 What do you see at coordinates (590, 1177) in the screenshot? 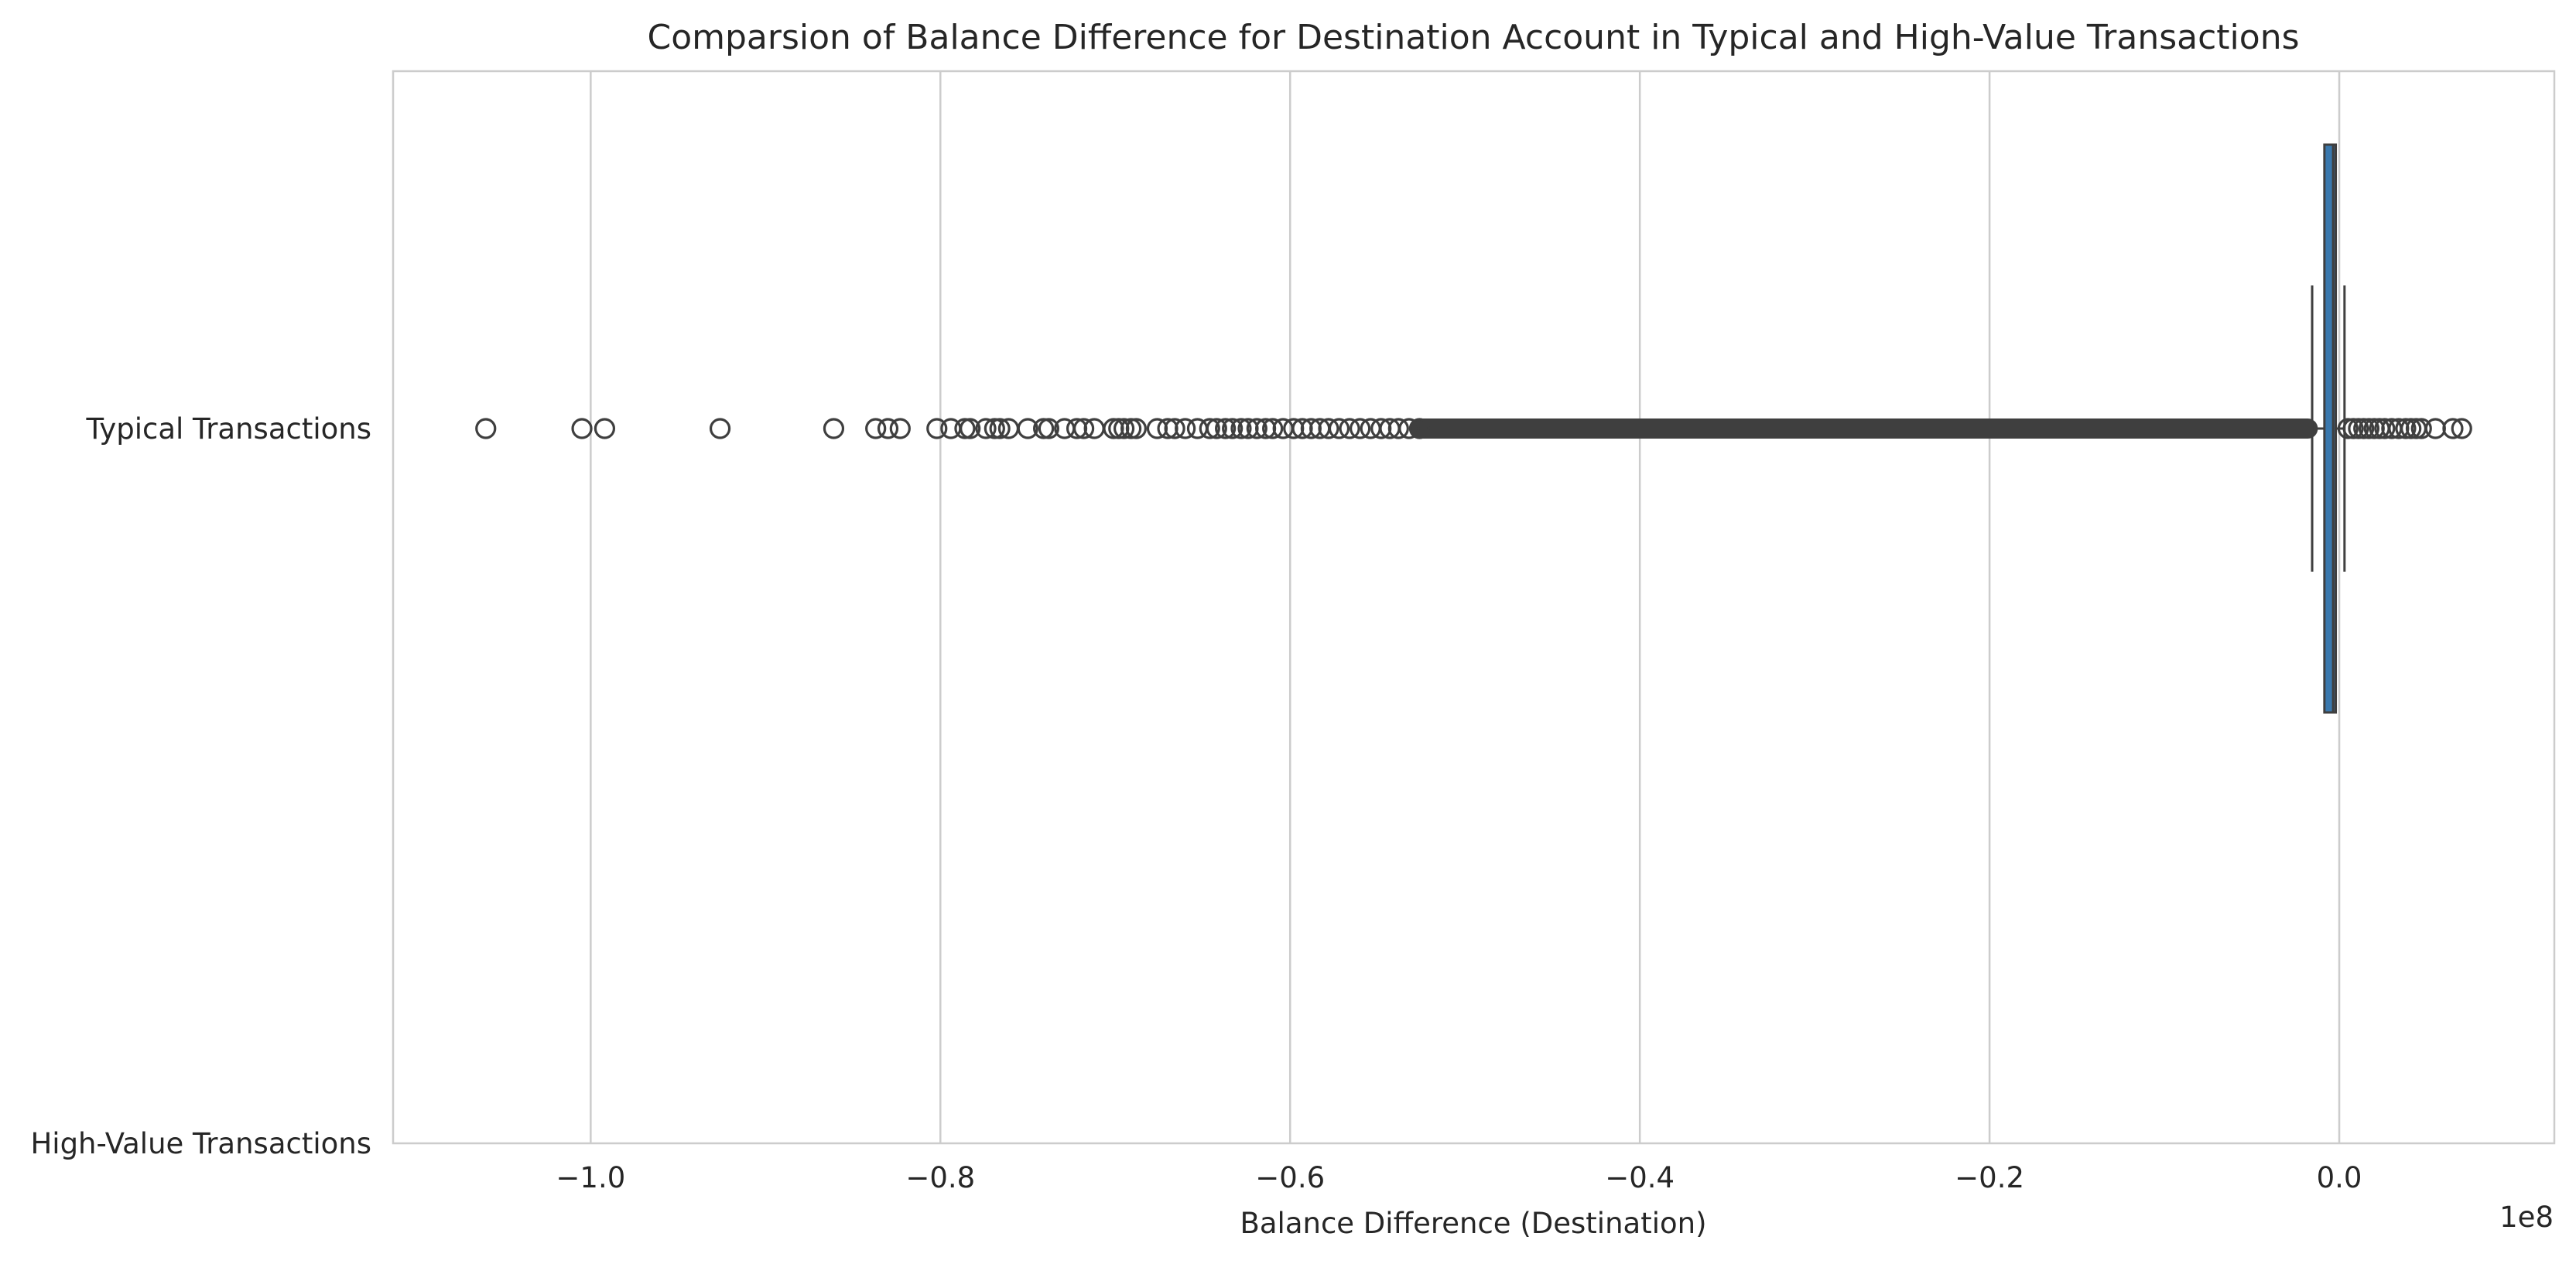
I see `x-tick-label: −1.0` at bounding box center [590, 1177].